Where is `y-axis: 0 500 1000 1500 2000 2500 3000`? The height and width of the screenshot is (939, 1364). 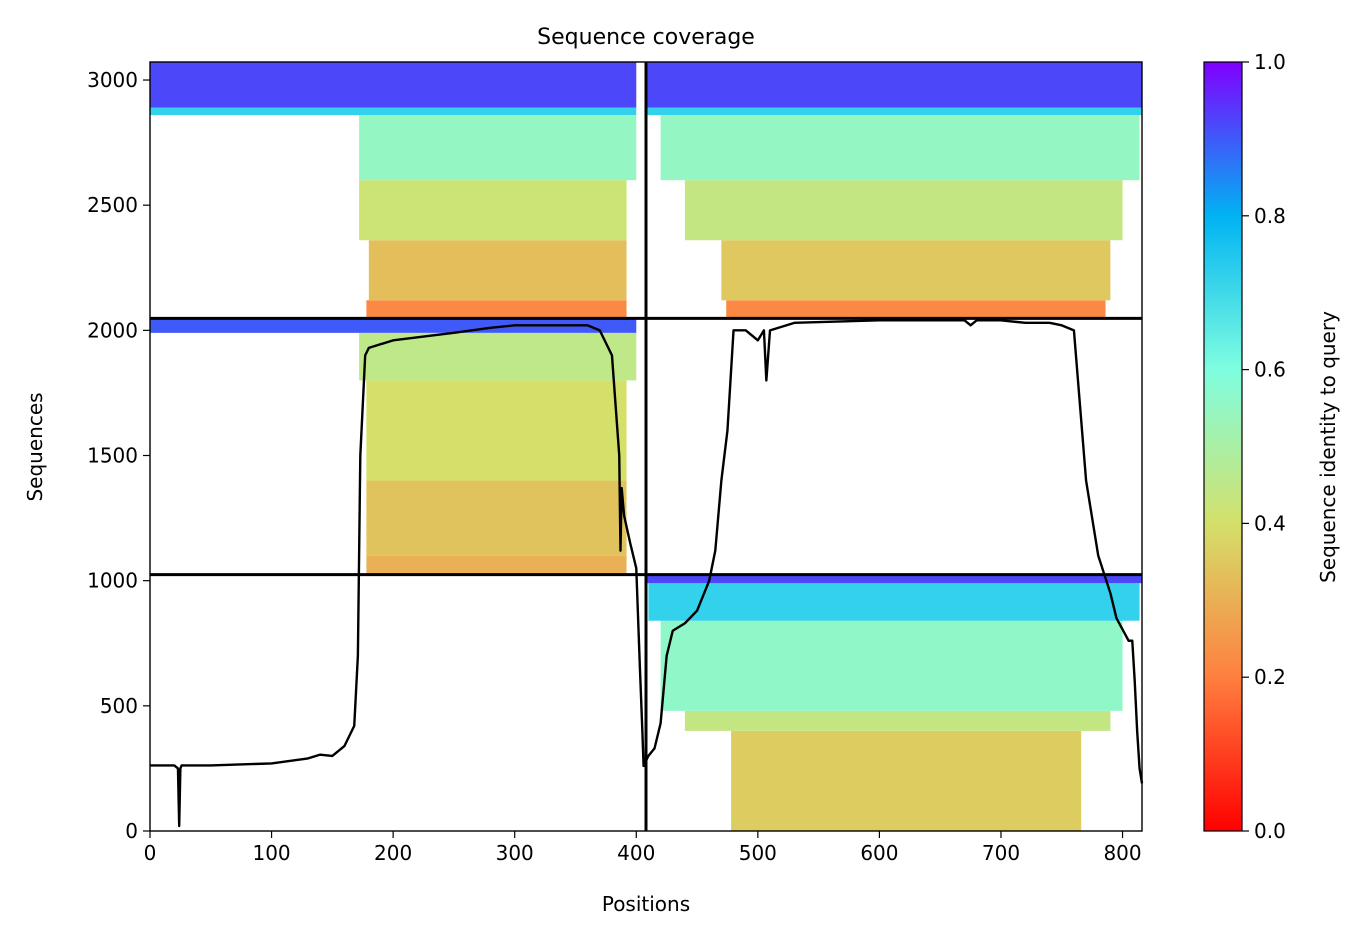
y-axis: 0 500 1000 1500 2000 2500 3000 is located at coordinates (118, 455).